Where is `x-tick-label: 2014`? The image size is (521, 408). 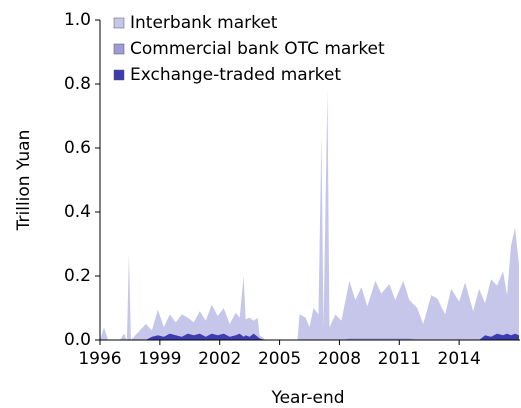
x-tick-label: 2014 is located at coordinates (459, 359).